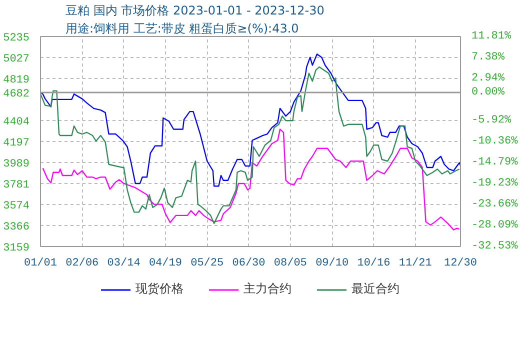 This screenshot has height=350, width=520. What do you see at coordinates (415, 264) in the screenshot?
I see `x-tick-label: 11/21` at bounding box center [415, 264].